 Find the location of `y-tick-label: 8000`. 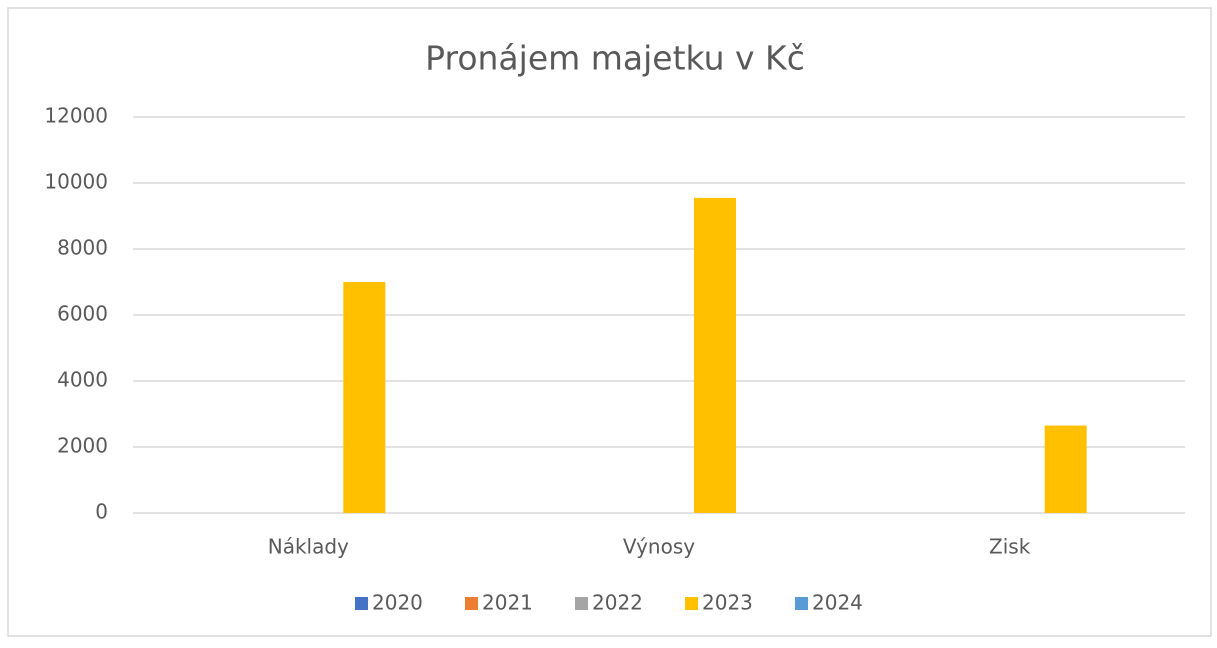

y-tick-label: 8000 is located at coordinates (82, 248).